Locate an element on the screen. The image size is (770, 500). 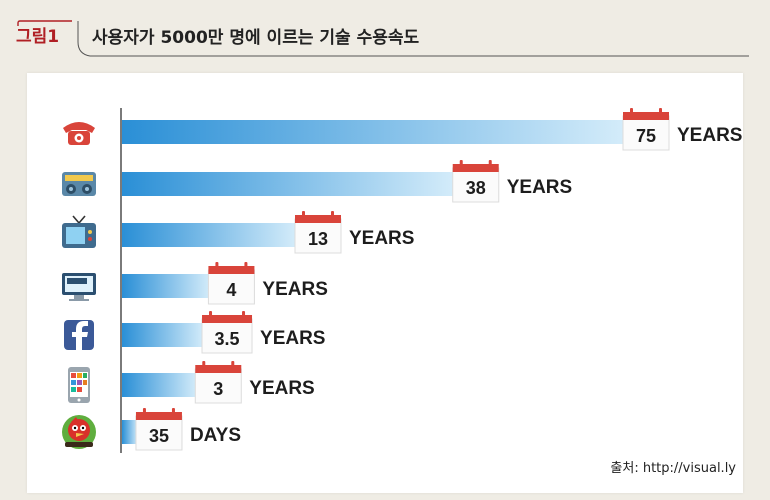
value-unit: DAYS is located at coordinates (215, 435).